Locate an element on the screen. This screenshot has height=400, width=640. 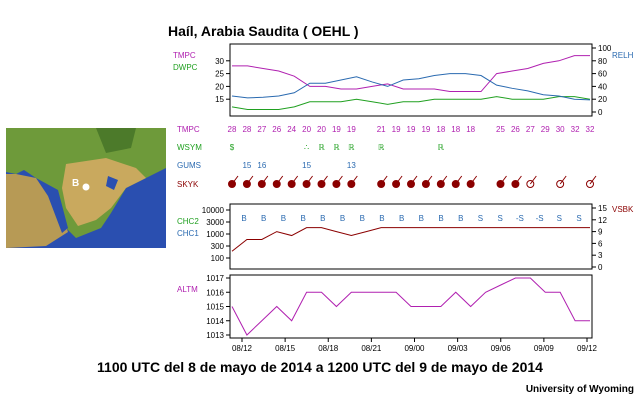
visibility-axis: 15 12 9 6 3 0 is located at coordinates (599, 238).